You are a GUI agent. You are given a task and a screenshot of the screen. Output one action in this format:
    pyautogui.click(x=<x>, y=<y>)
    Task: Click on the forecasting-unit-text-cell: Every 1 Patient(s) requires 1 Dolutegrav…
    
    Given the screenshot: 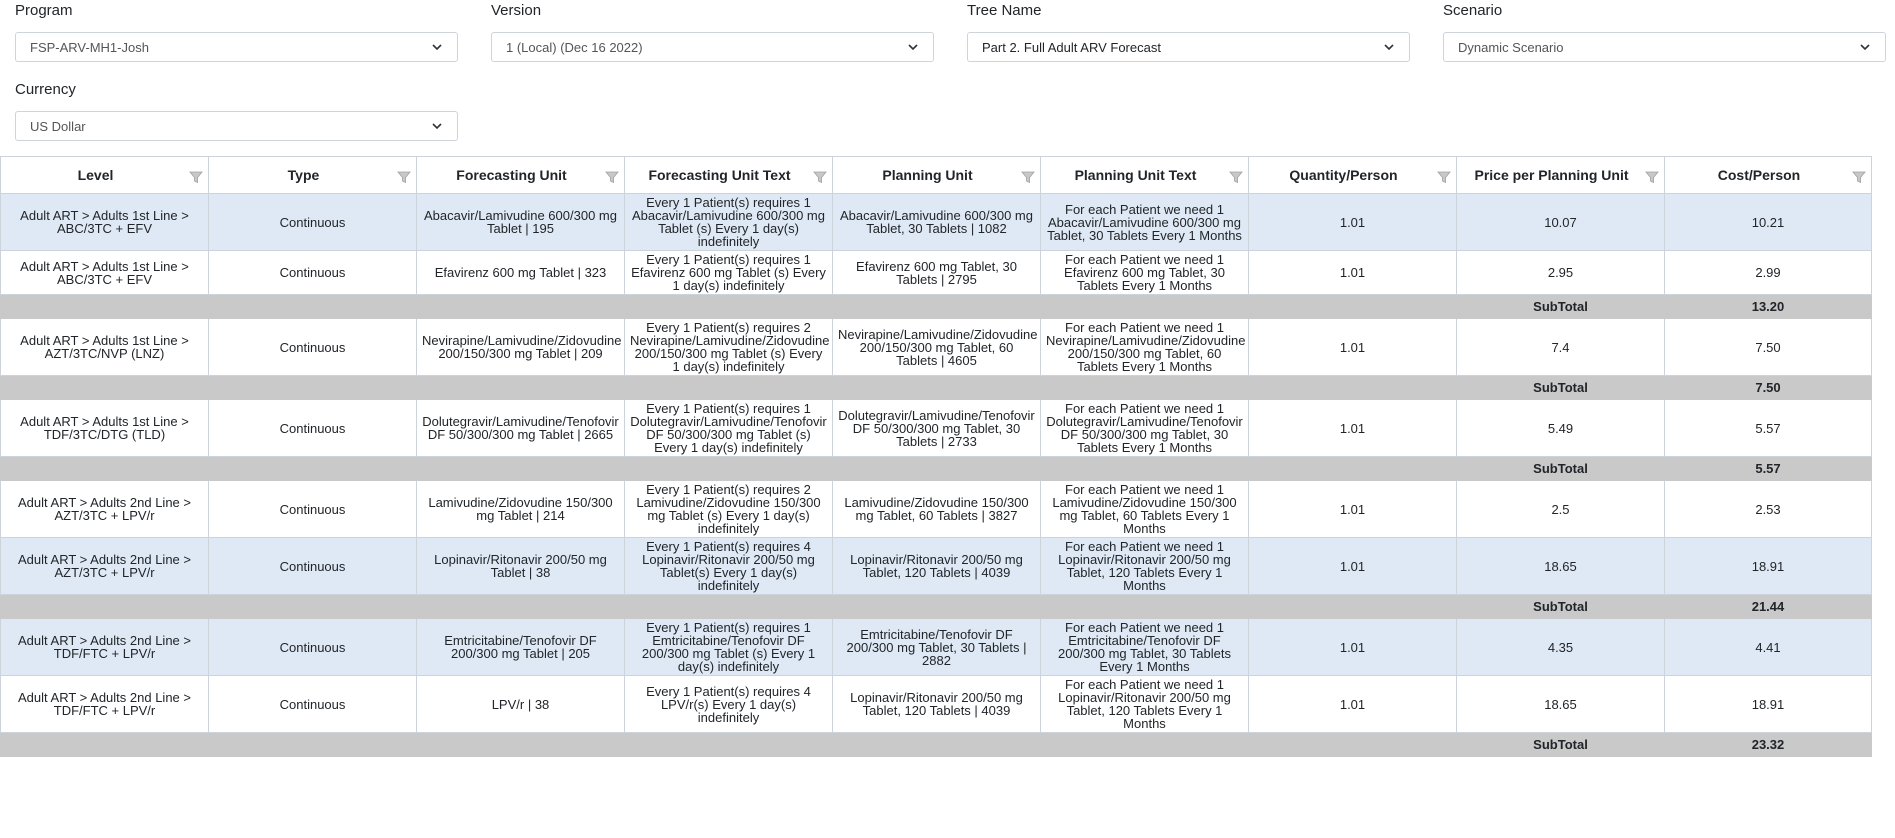 What is the action you would take?
    pyautogui.click(x=728, y=428)
    